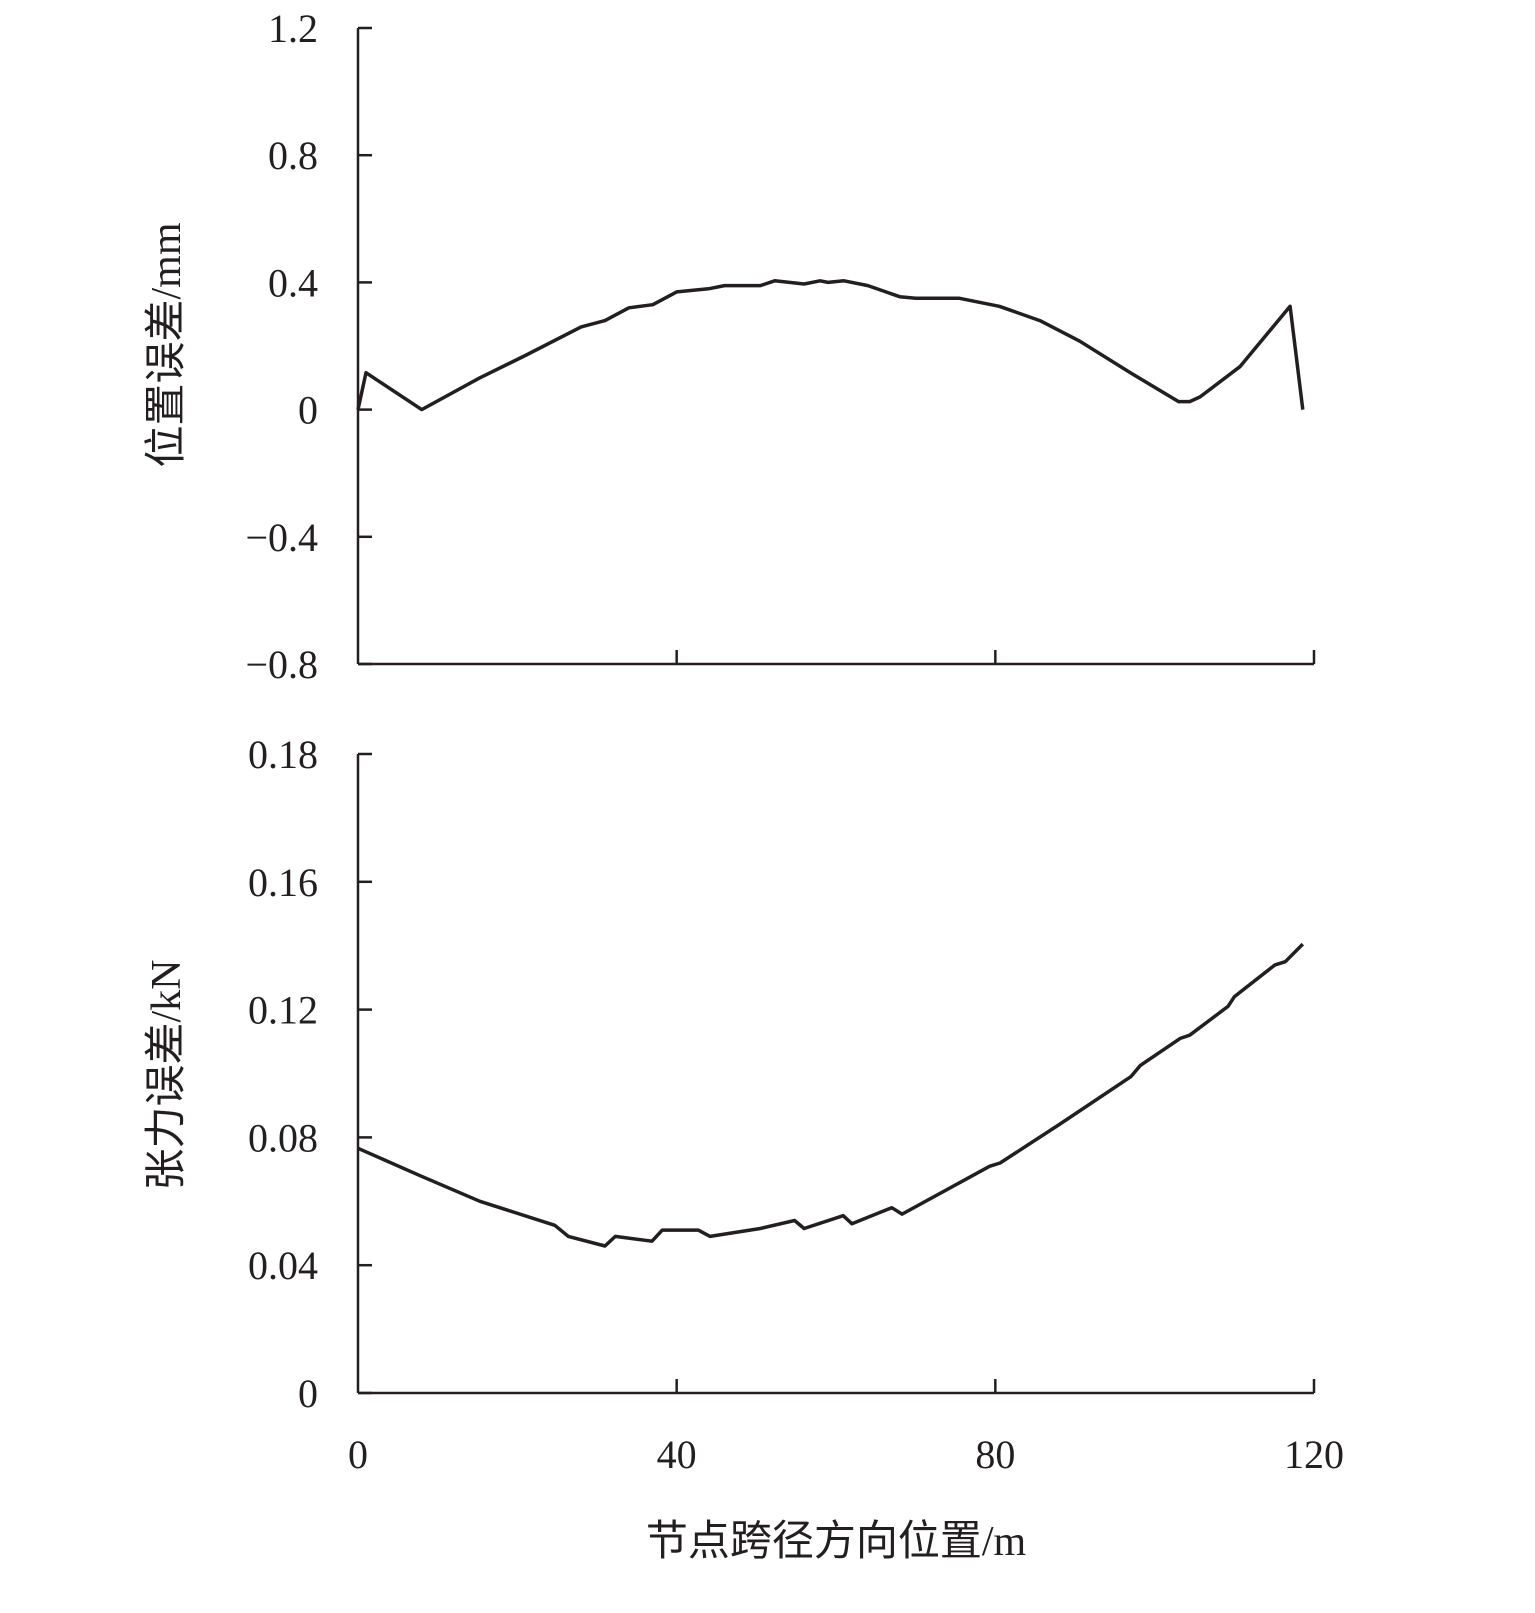 The image size is (1535, 1613). Describe the element at coordinates (293, 155) in the screenshot. I see `y-tick-label: 0.8` at that location.